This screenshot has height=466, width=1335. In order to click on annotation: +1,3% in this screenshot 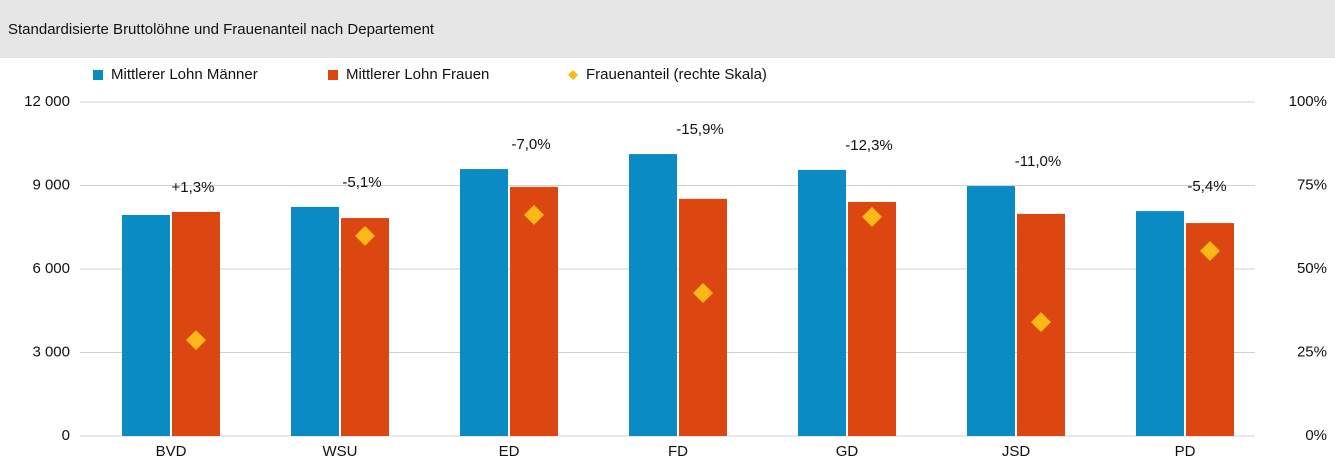, I will do `click(193, 187)`.